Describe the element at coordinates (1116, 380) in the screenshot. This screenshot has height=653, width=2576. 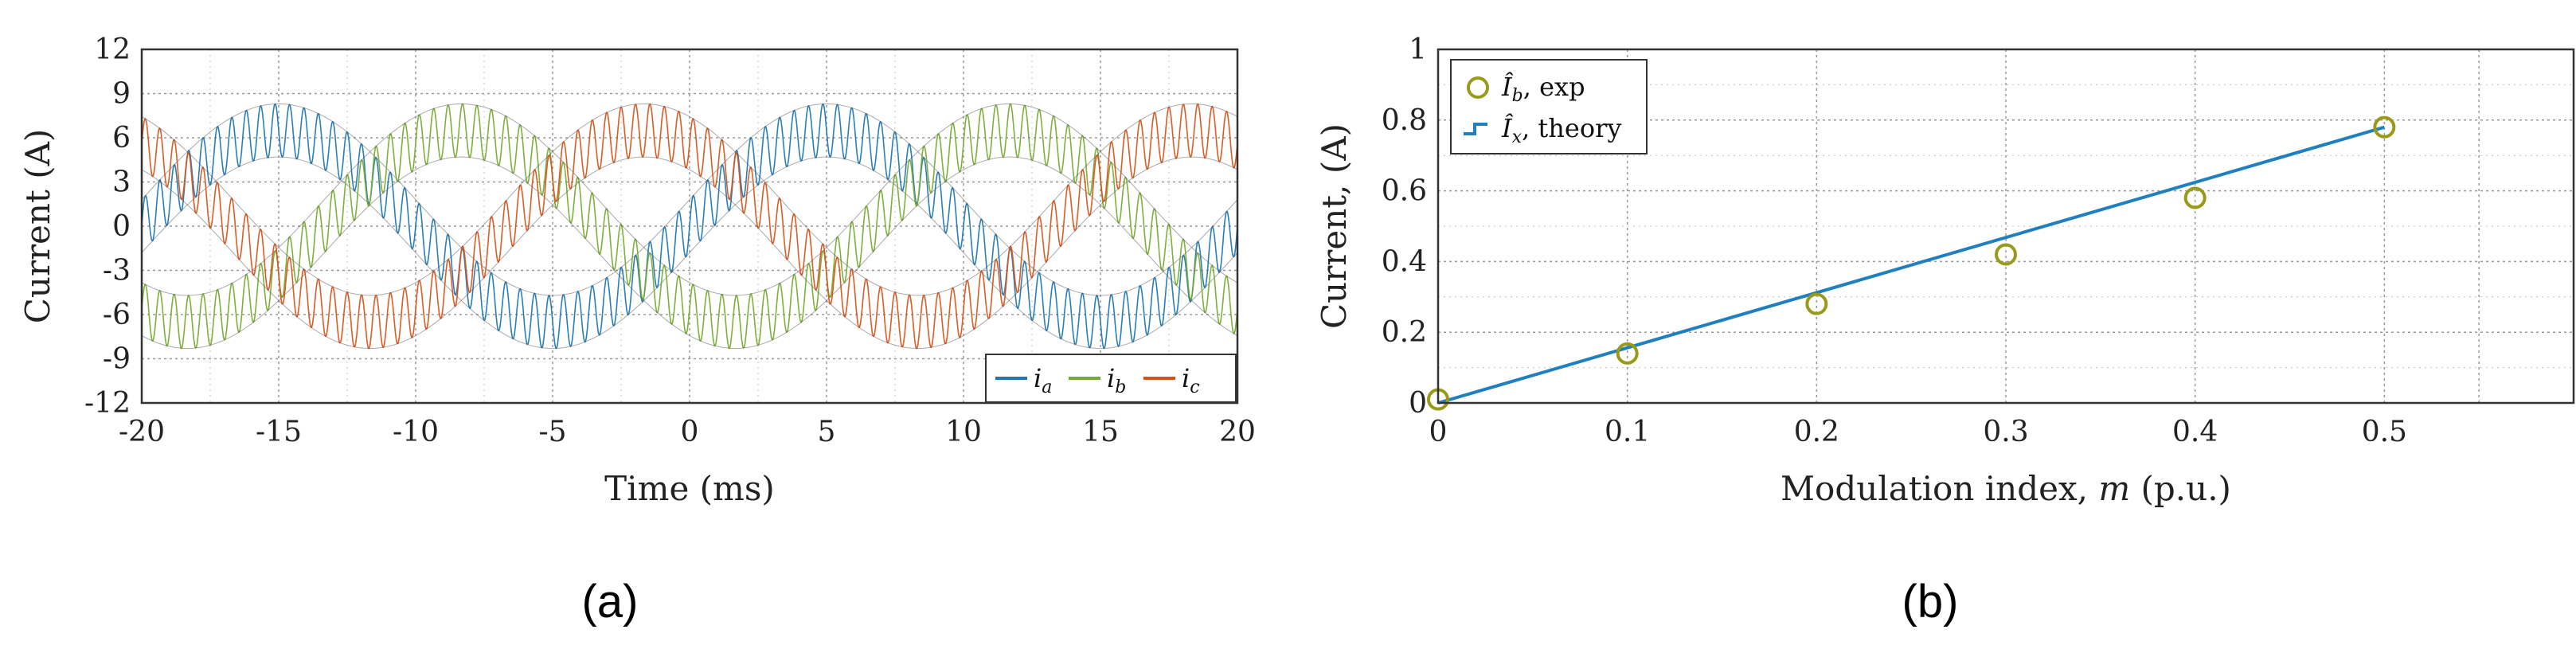
I see `legend-label-ib: ib` at that location.